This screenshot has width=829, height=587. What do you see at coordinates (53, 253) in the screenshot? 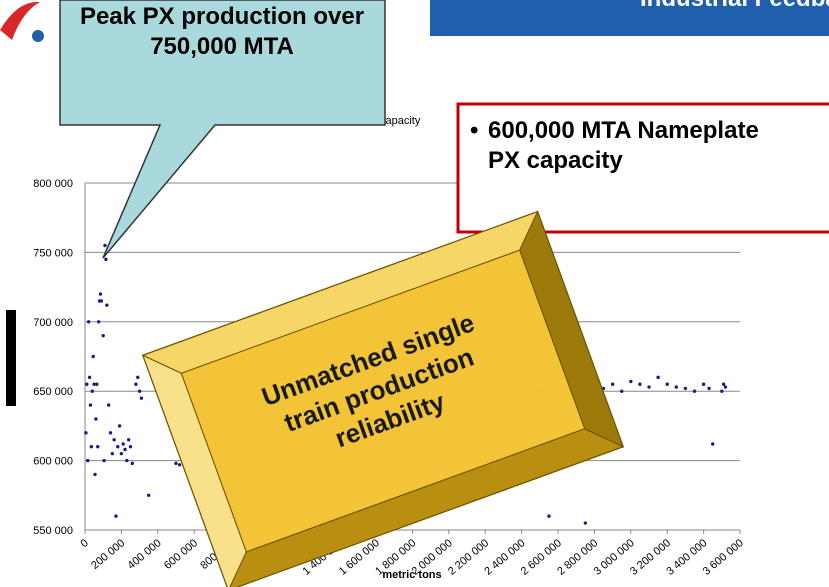
I see `y-tick-label: 750 000` at bounding box center [53, 253].